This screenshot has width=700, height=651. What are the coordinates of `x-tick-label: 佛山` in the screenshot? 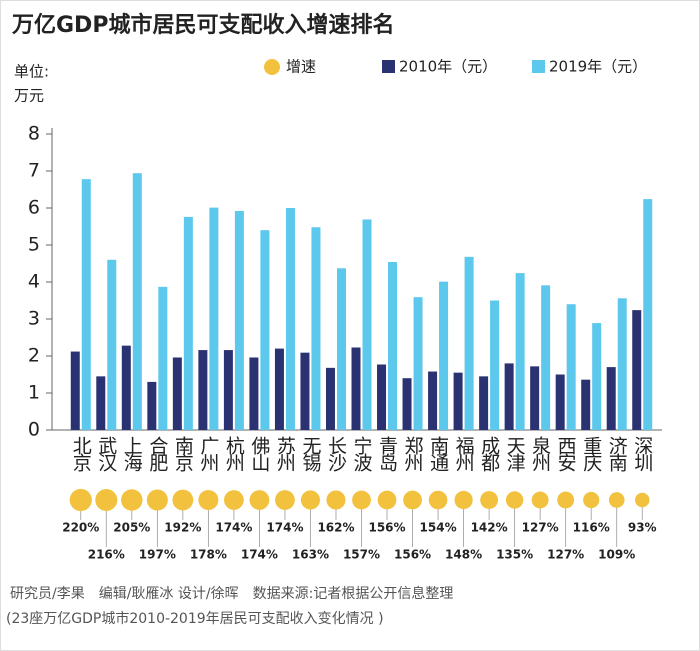 It's located at (259, 454).